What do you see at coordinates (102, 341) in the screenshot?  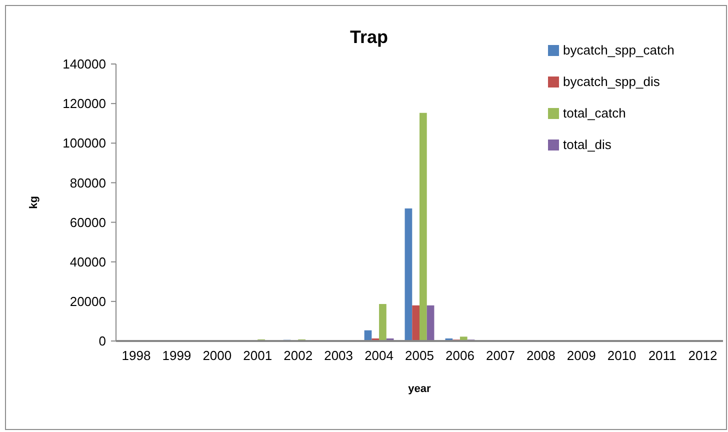 I see `y-tick-label: 0` at bounding box center [102, 341].